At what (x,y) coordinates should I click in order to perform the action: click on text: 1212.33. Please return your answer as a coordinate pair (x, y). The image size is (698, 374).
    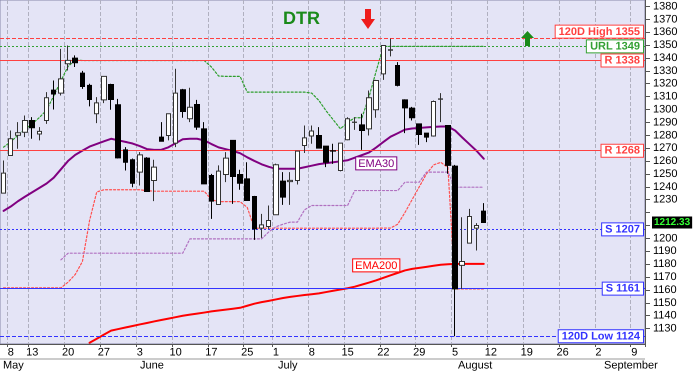
    Looking at the image, I should click on (672, 222).